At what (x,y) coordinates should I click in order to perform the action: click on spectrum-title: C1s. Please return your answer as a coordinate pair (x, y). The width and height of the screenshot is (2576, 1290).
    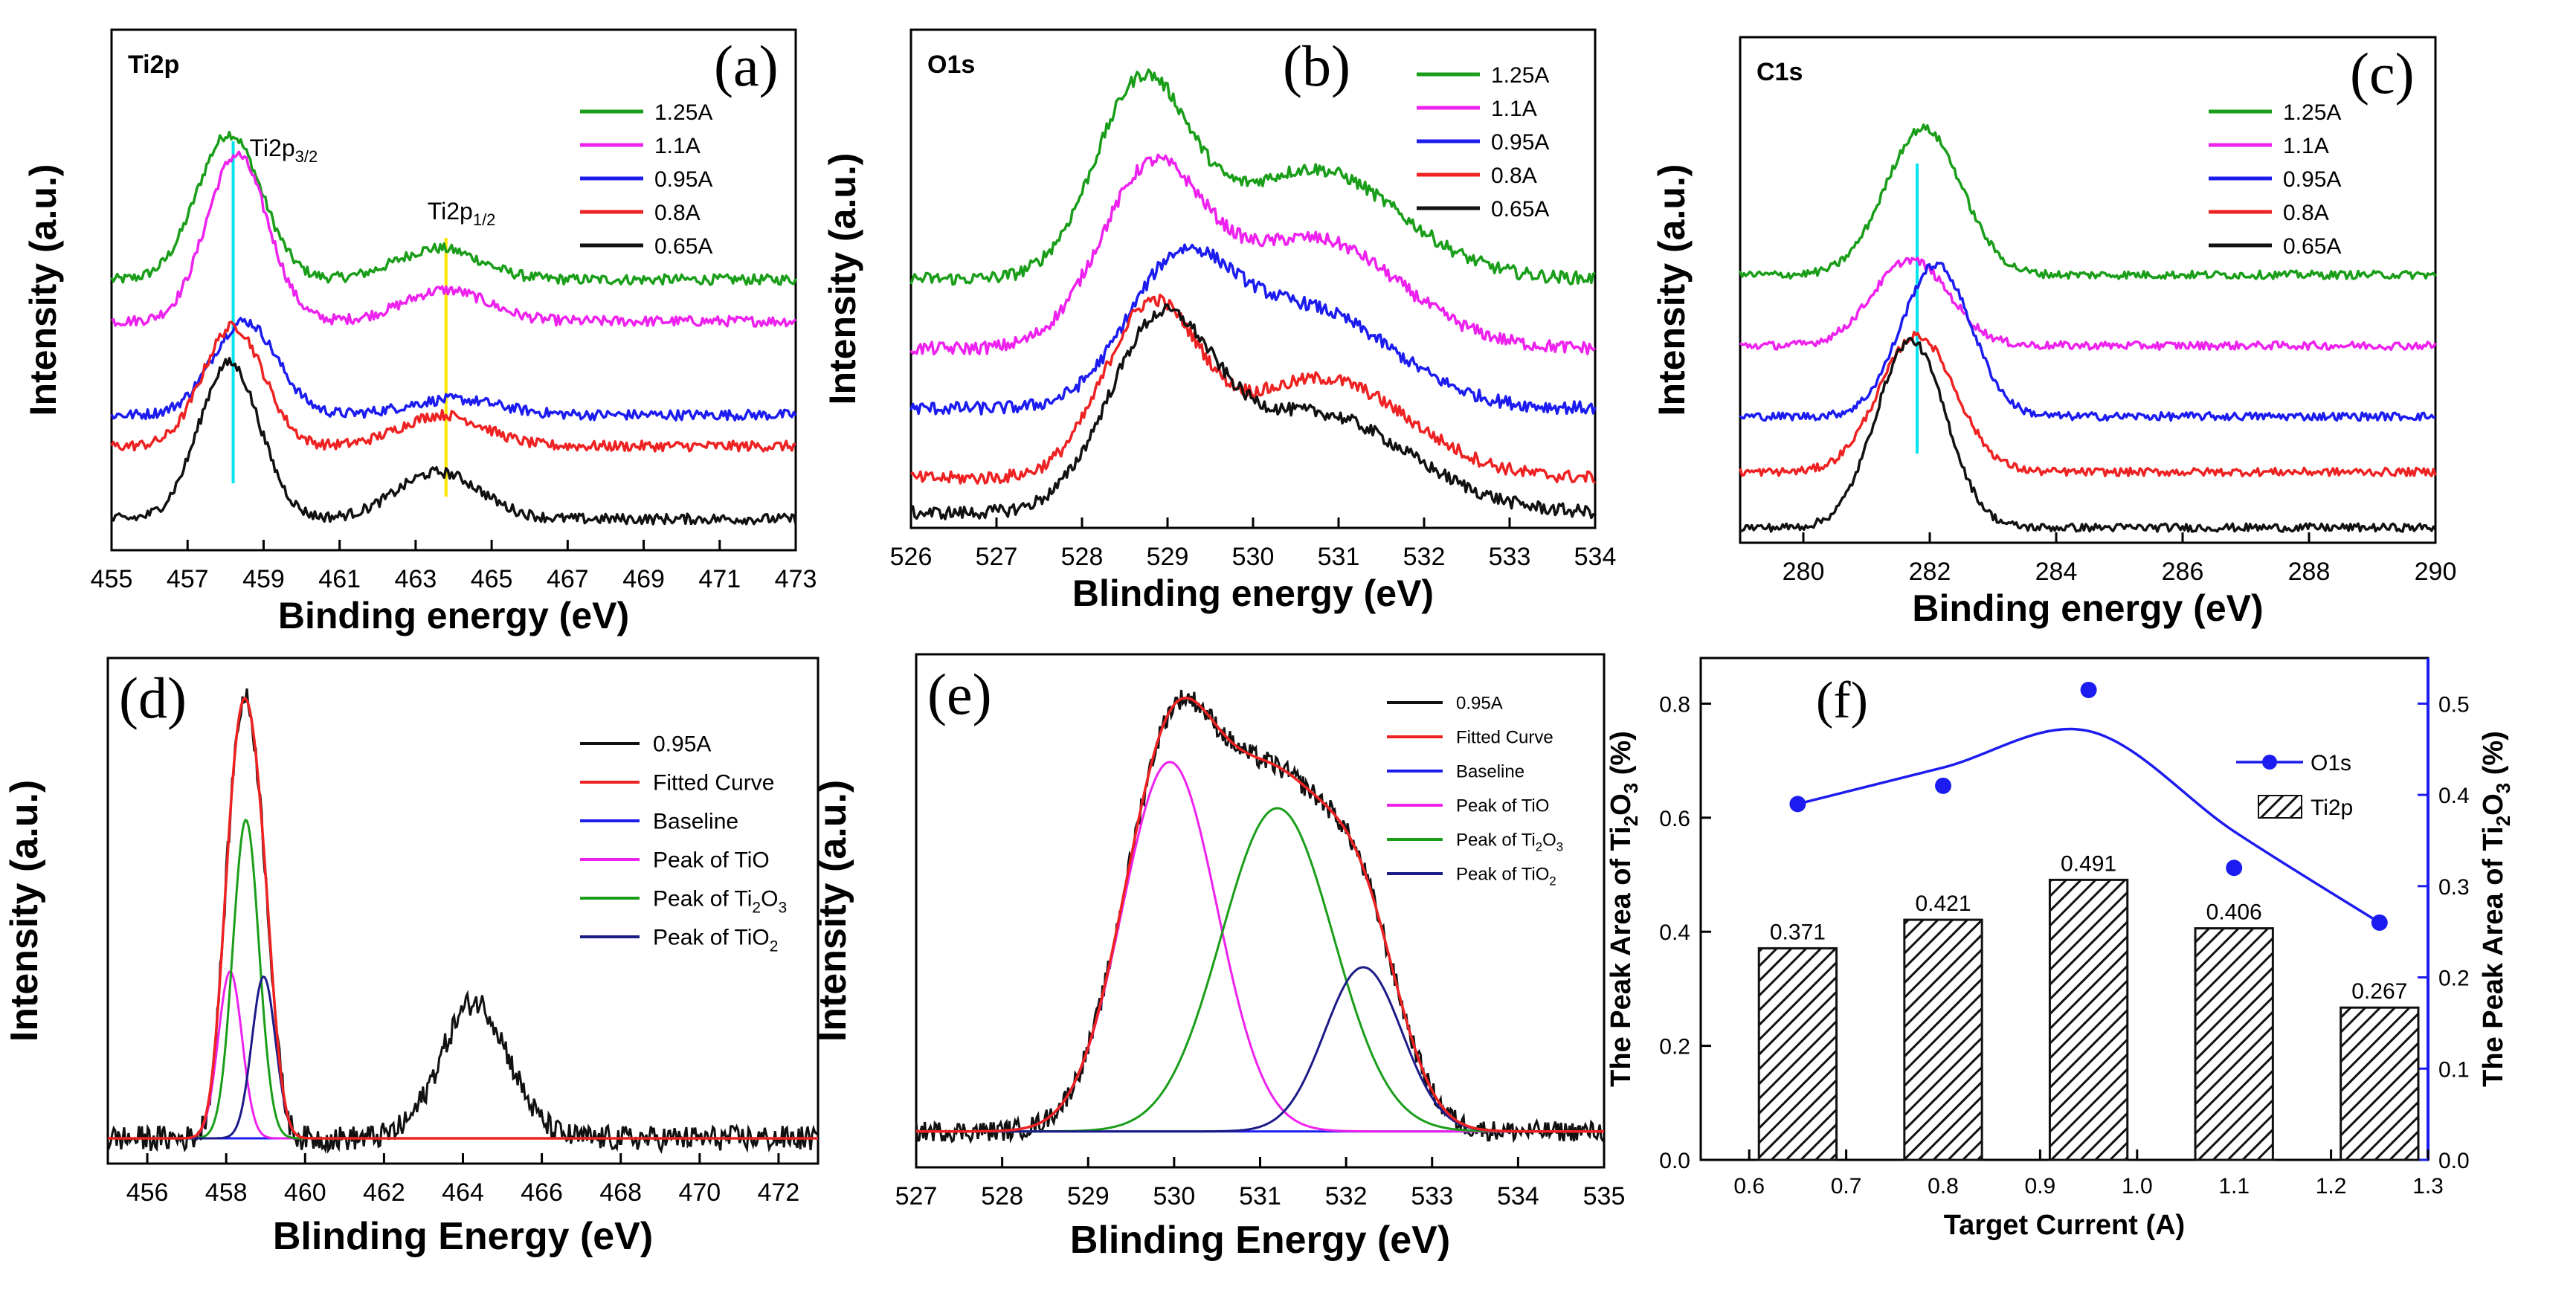
    Looking at the image, I should click on (1779, 72).